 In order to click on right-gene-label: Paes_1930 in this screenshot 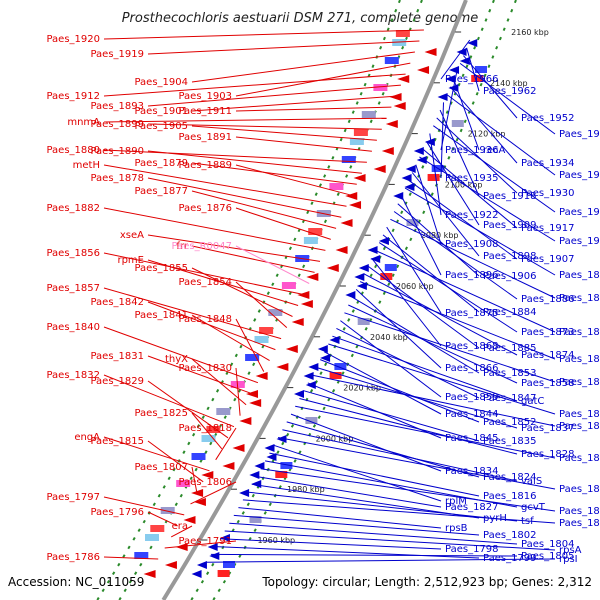, I will do `click(548, 193)`.